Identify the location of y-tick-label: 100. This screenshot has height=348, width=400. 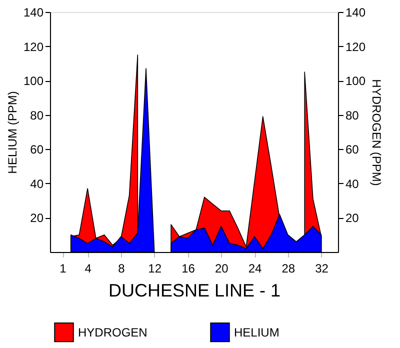
(33, 81).